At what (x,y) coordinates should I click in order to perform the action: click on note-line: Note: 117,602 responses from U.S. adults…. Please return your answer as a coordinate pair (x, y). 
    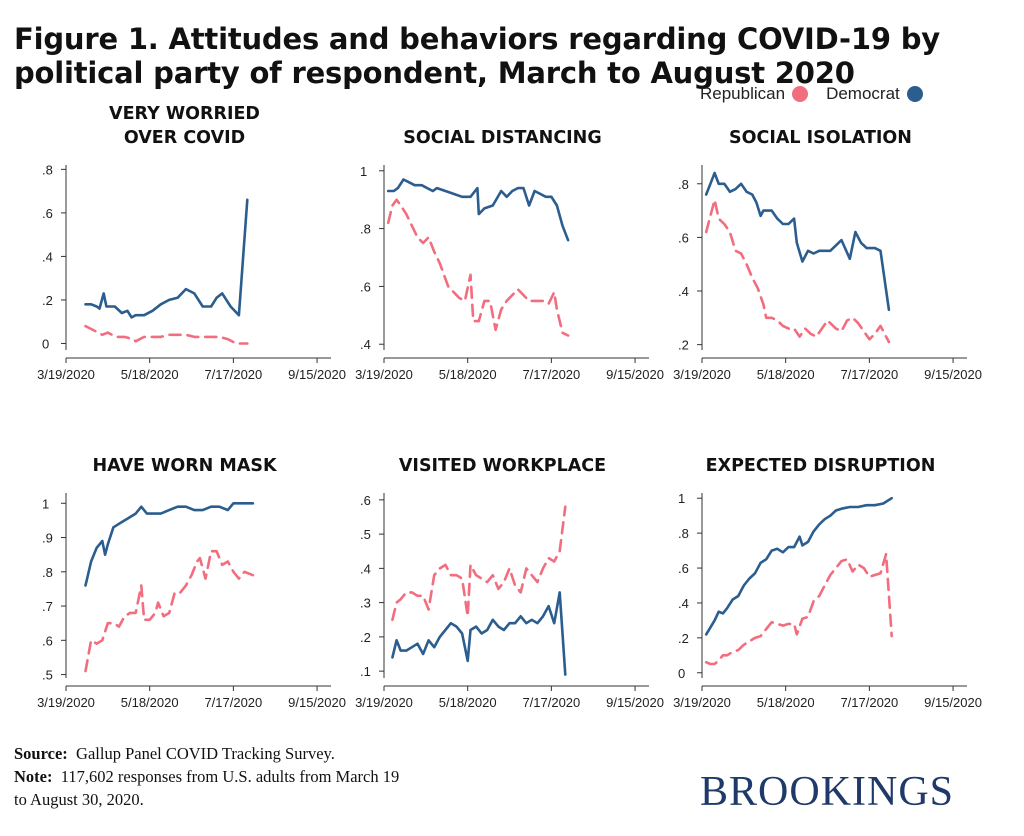
    Looking at the image, I should click on (206, 776).